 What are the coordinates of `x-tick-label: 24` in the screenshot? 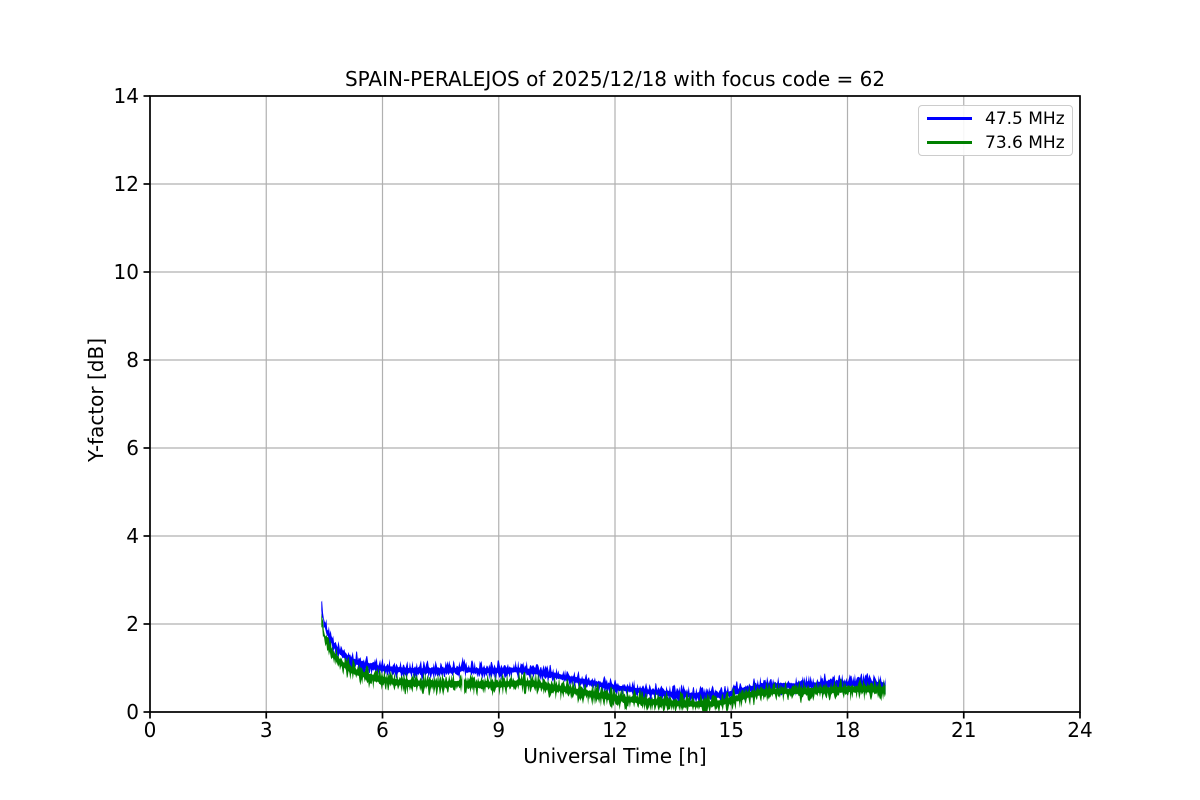 It's located at (1079, 730).